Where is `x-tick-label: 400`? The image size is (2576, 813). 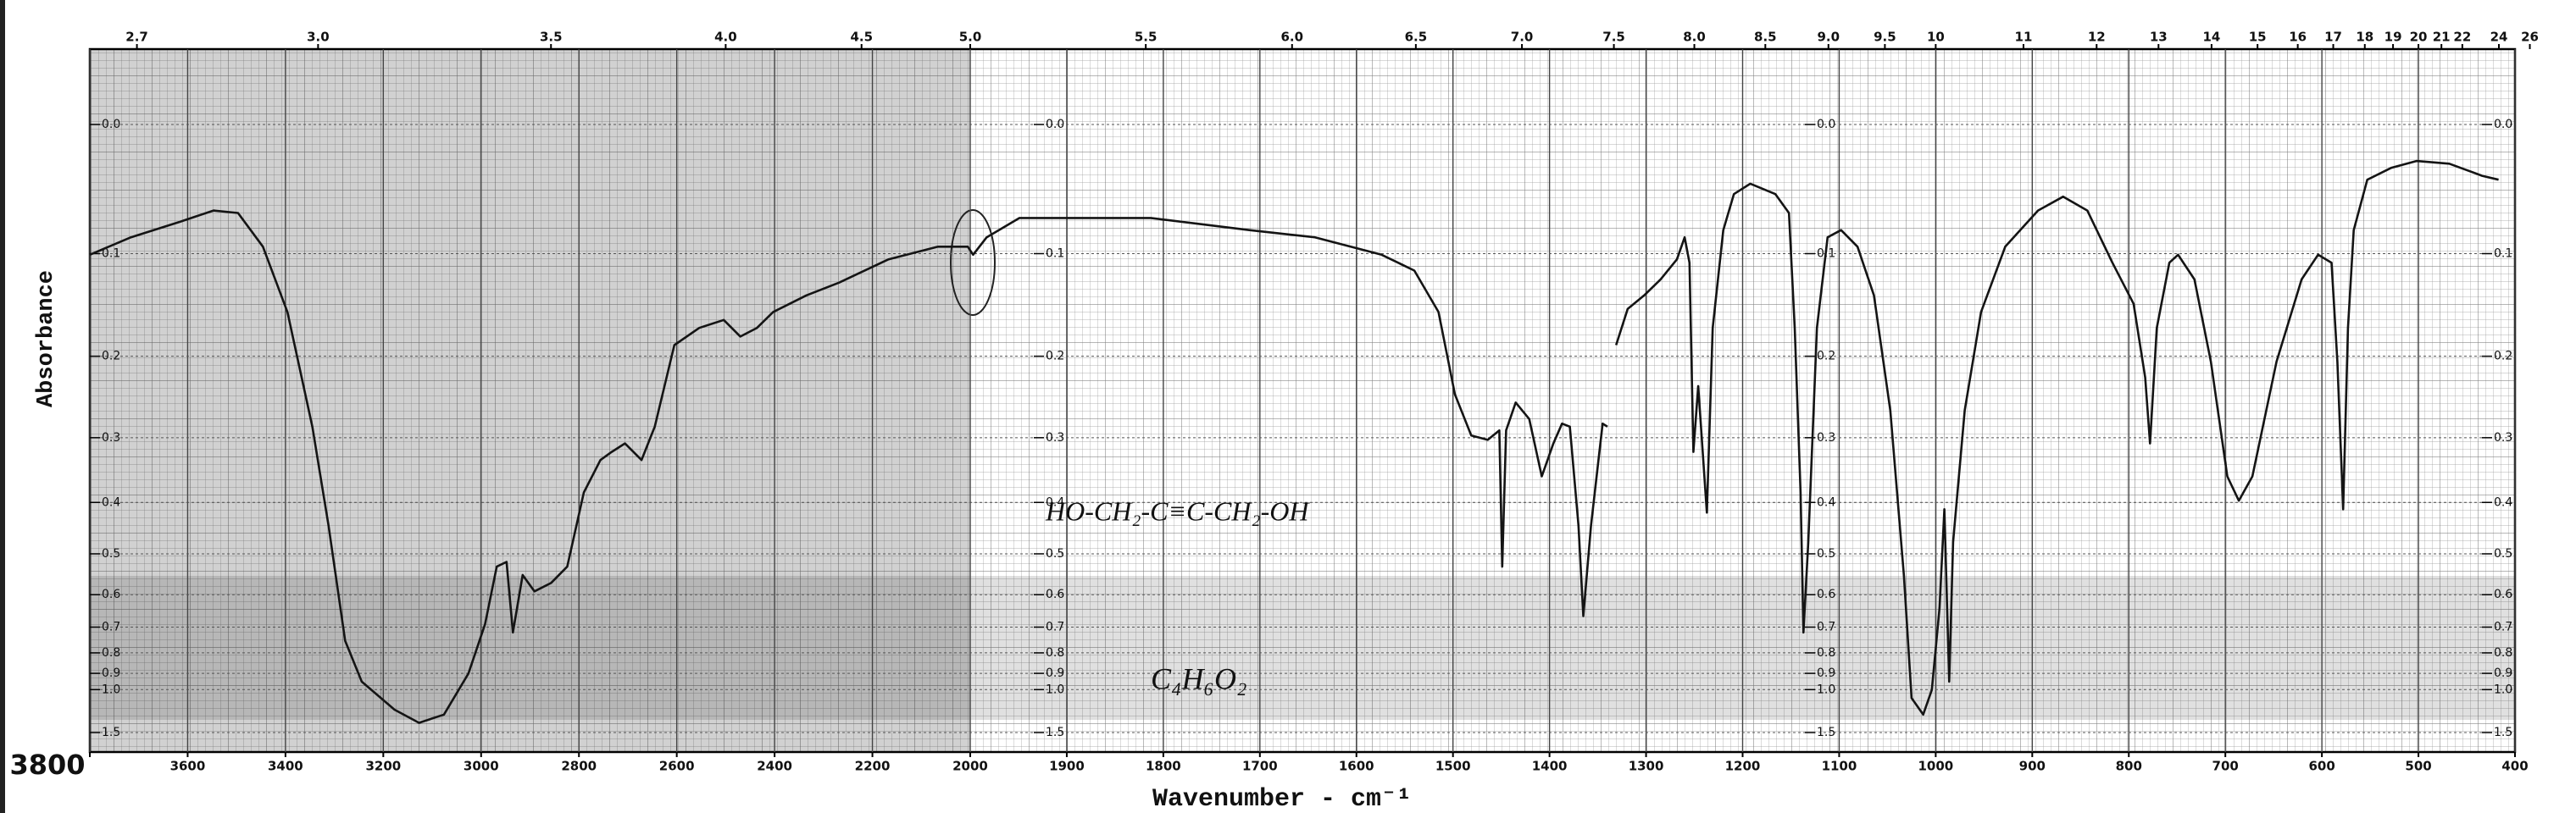
x-tick-label: 400 is located at coordinates (2514, 767).